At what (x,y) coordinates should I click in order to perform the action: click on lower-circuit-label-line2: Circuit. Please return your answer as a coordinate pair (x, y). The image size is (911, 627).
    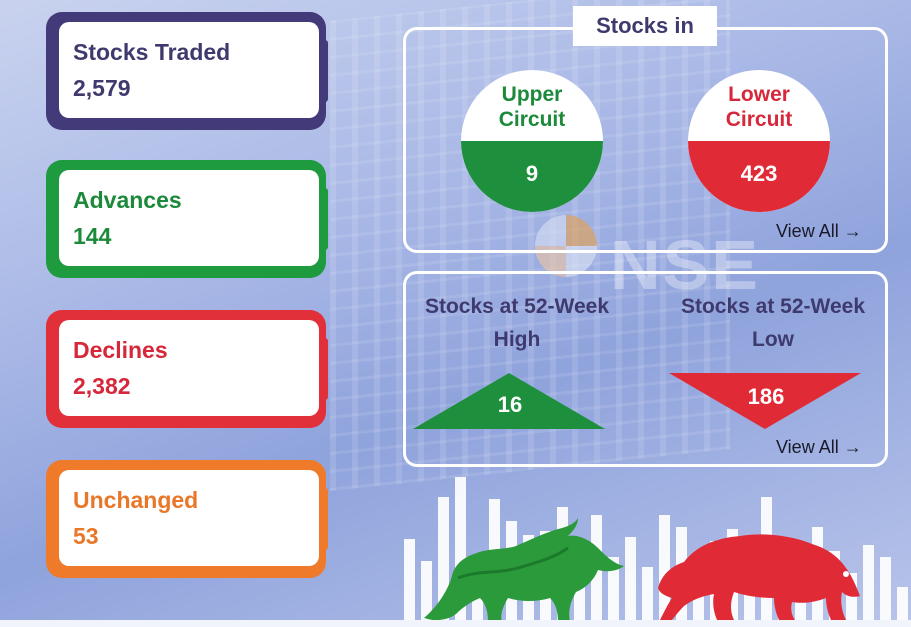
    Looking at the image, I should click on (759, 119).